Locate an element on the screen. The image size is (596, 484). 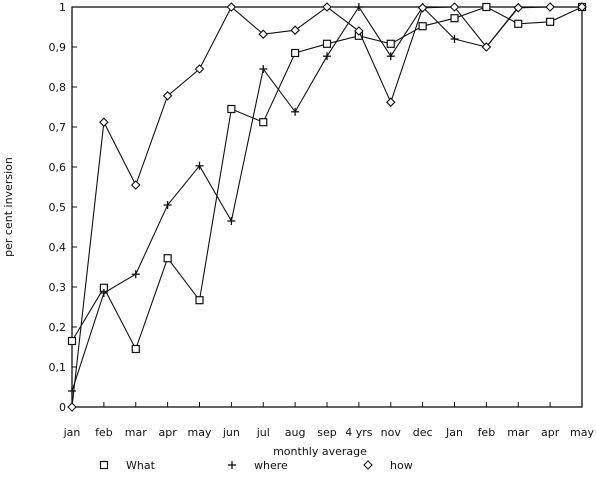
x-tick-label: jul is located at coordinates (263, 432).